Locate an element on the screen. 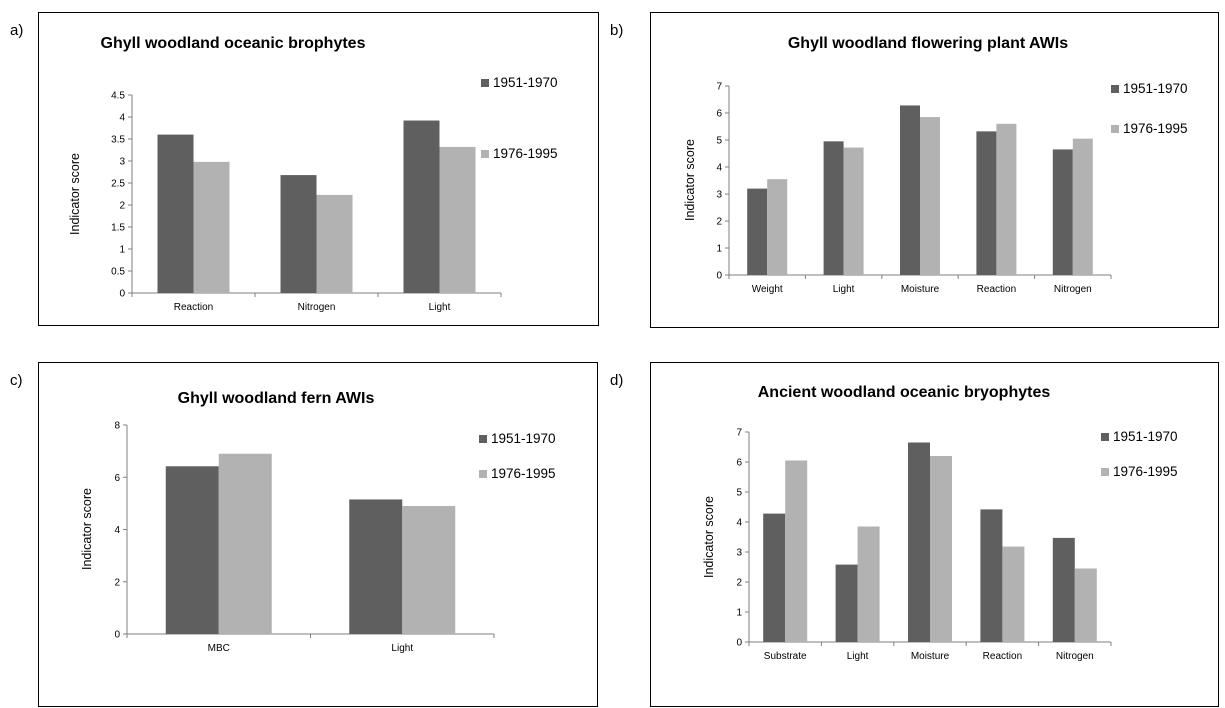 This screenshot has height=708, width=1225. chart-a-y-tick-label: 1.5 is located at coordinates (118, 228).